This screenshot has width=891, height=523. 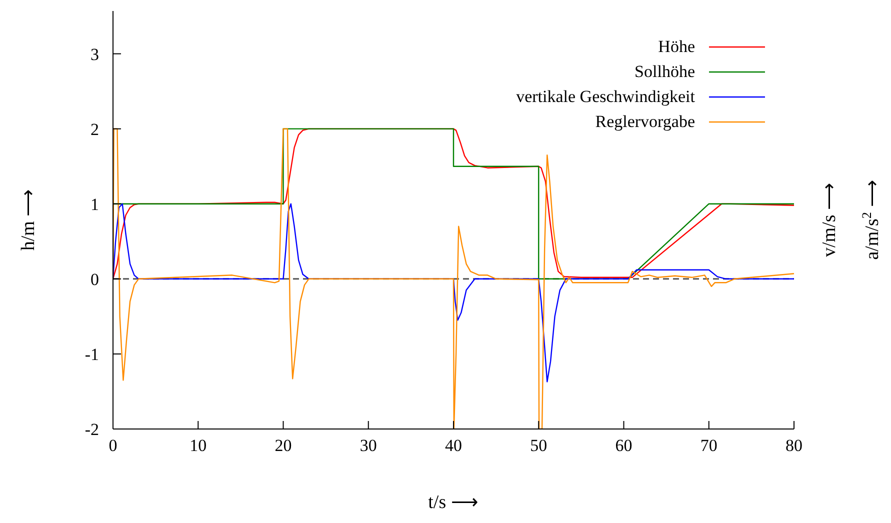 What do you see at coordinates (28, 220) in the screenshot?
I see `y-axis-title: h/m ⟶` at bounding box center [28, 220].